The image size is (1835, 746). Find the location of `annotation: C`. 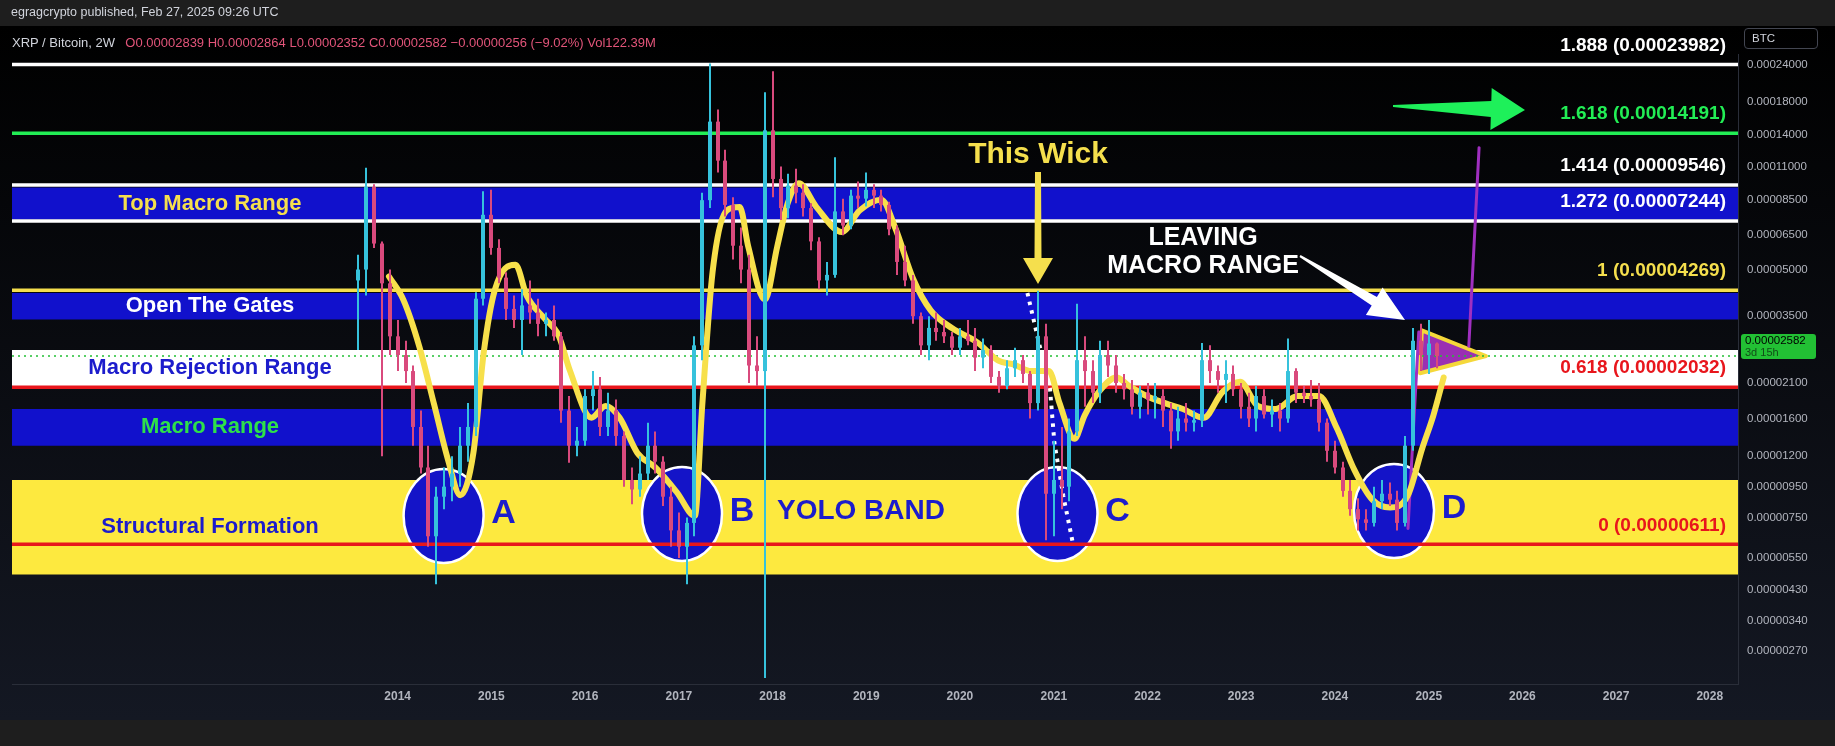

annotation: C is located at coordinates (1117, 509).